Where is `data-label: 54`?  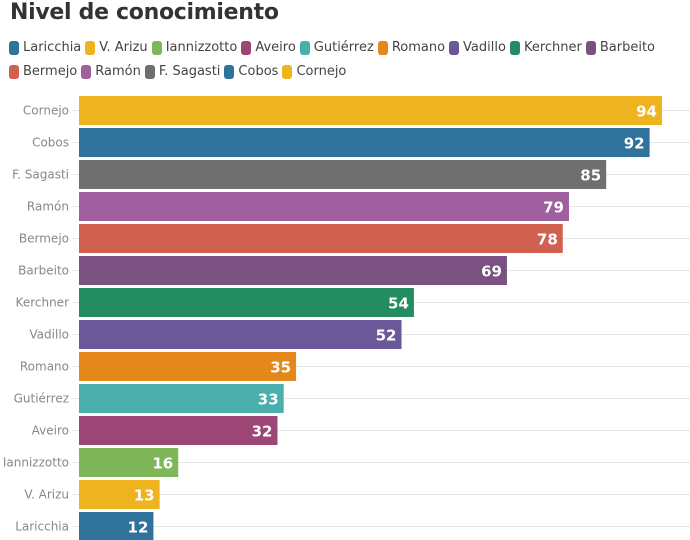 data-label: 54 is located at coordinates (398, 304).